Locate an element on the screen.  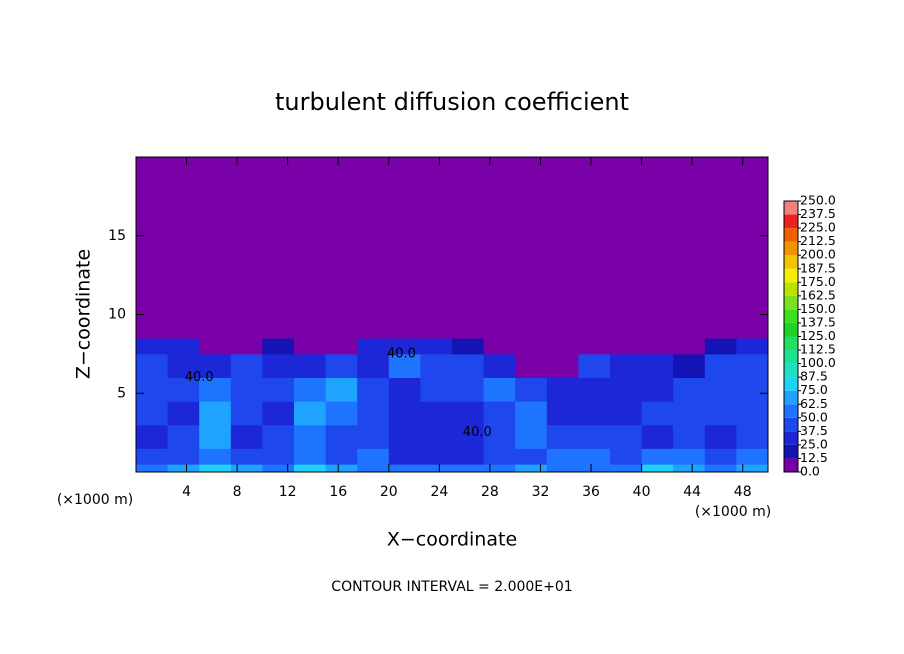
colorbar-tick-label: 212.5 is located at coordinates (818, 240).